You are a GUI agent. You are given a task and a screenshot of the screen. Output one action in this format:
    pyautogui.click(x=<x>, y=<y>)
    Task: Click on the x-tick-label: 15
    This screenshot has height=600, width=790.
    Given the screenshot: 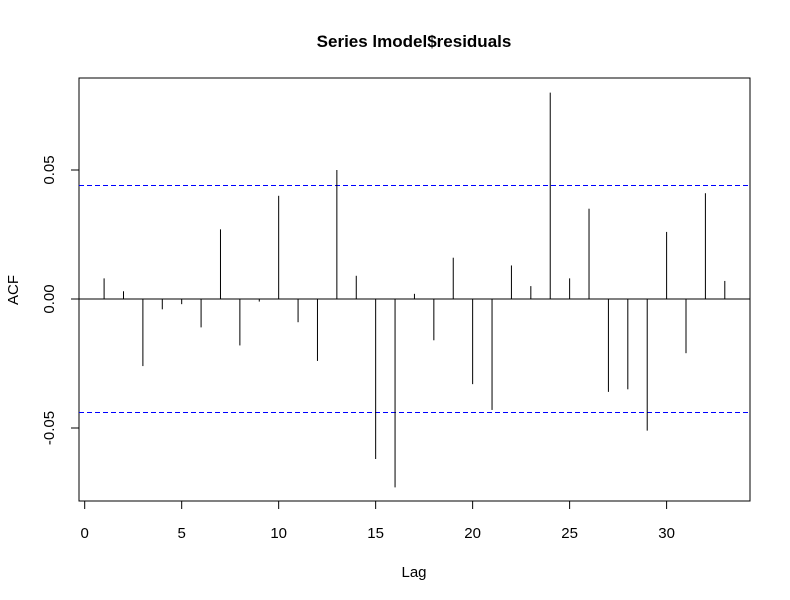 What is the action you would take?
    pyautogui.click(x=375, y=533)
    